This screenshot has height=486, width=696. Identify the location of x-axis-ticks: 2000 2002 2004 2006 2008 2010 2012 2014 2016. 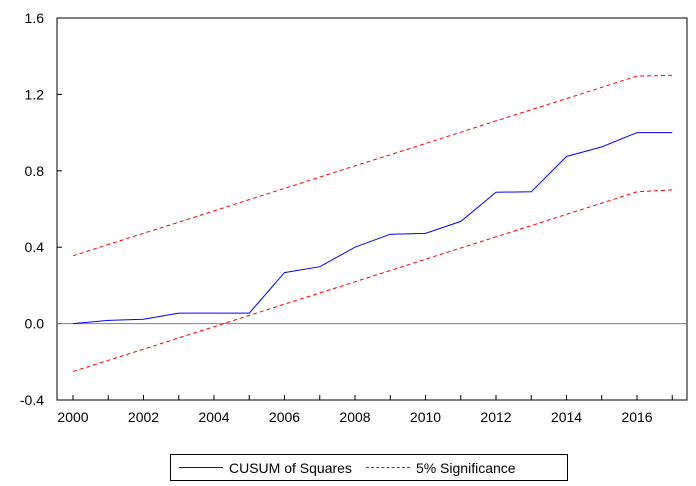
(365, 410).